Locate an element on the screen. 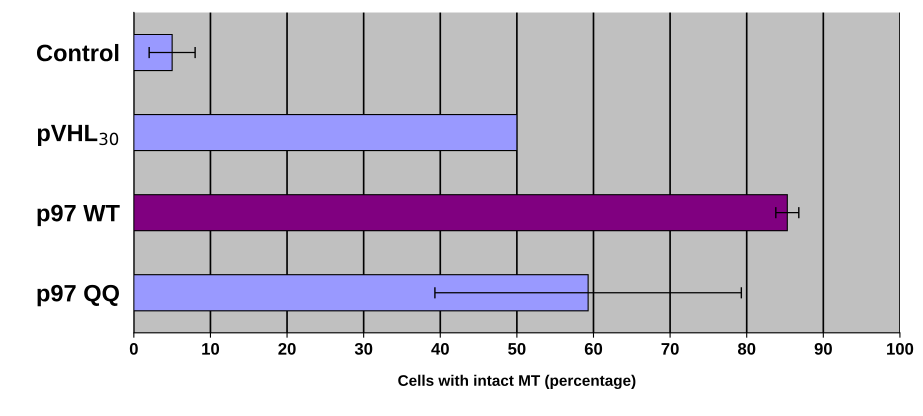 The width and height of the screenshot is (923, 416). x-tick-label: 70 is located at coordinates (670, 348).